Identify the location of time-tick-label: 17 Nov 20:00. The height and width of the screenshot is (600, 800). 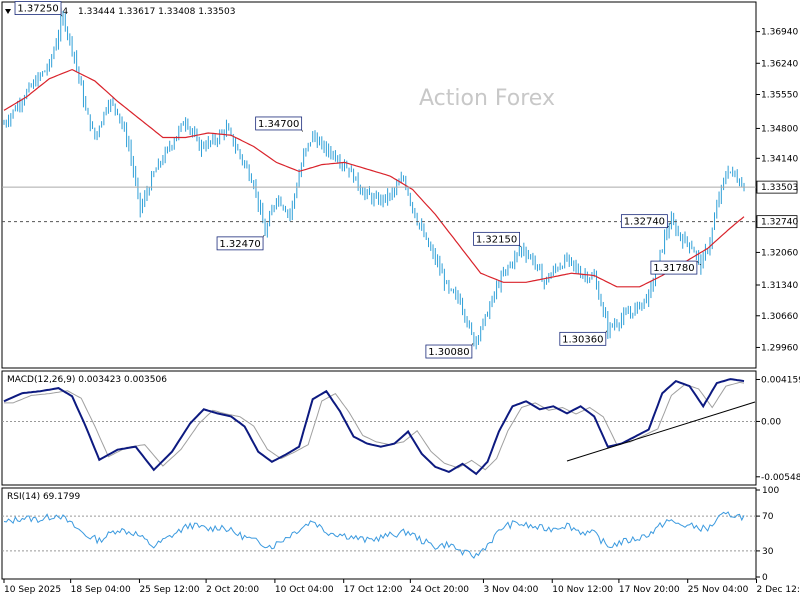
(649, 590).